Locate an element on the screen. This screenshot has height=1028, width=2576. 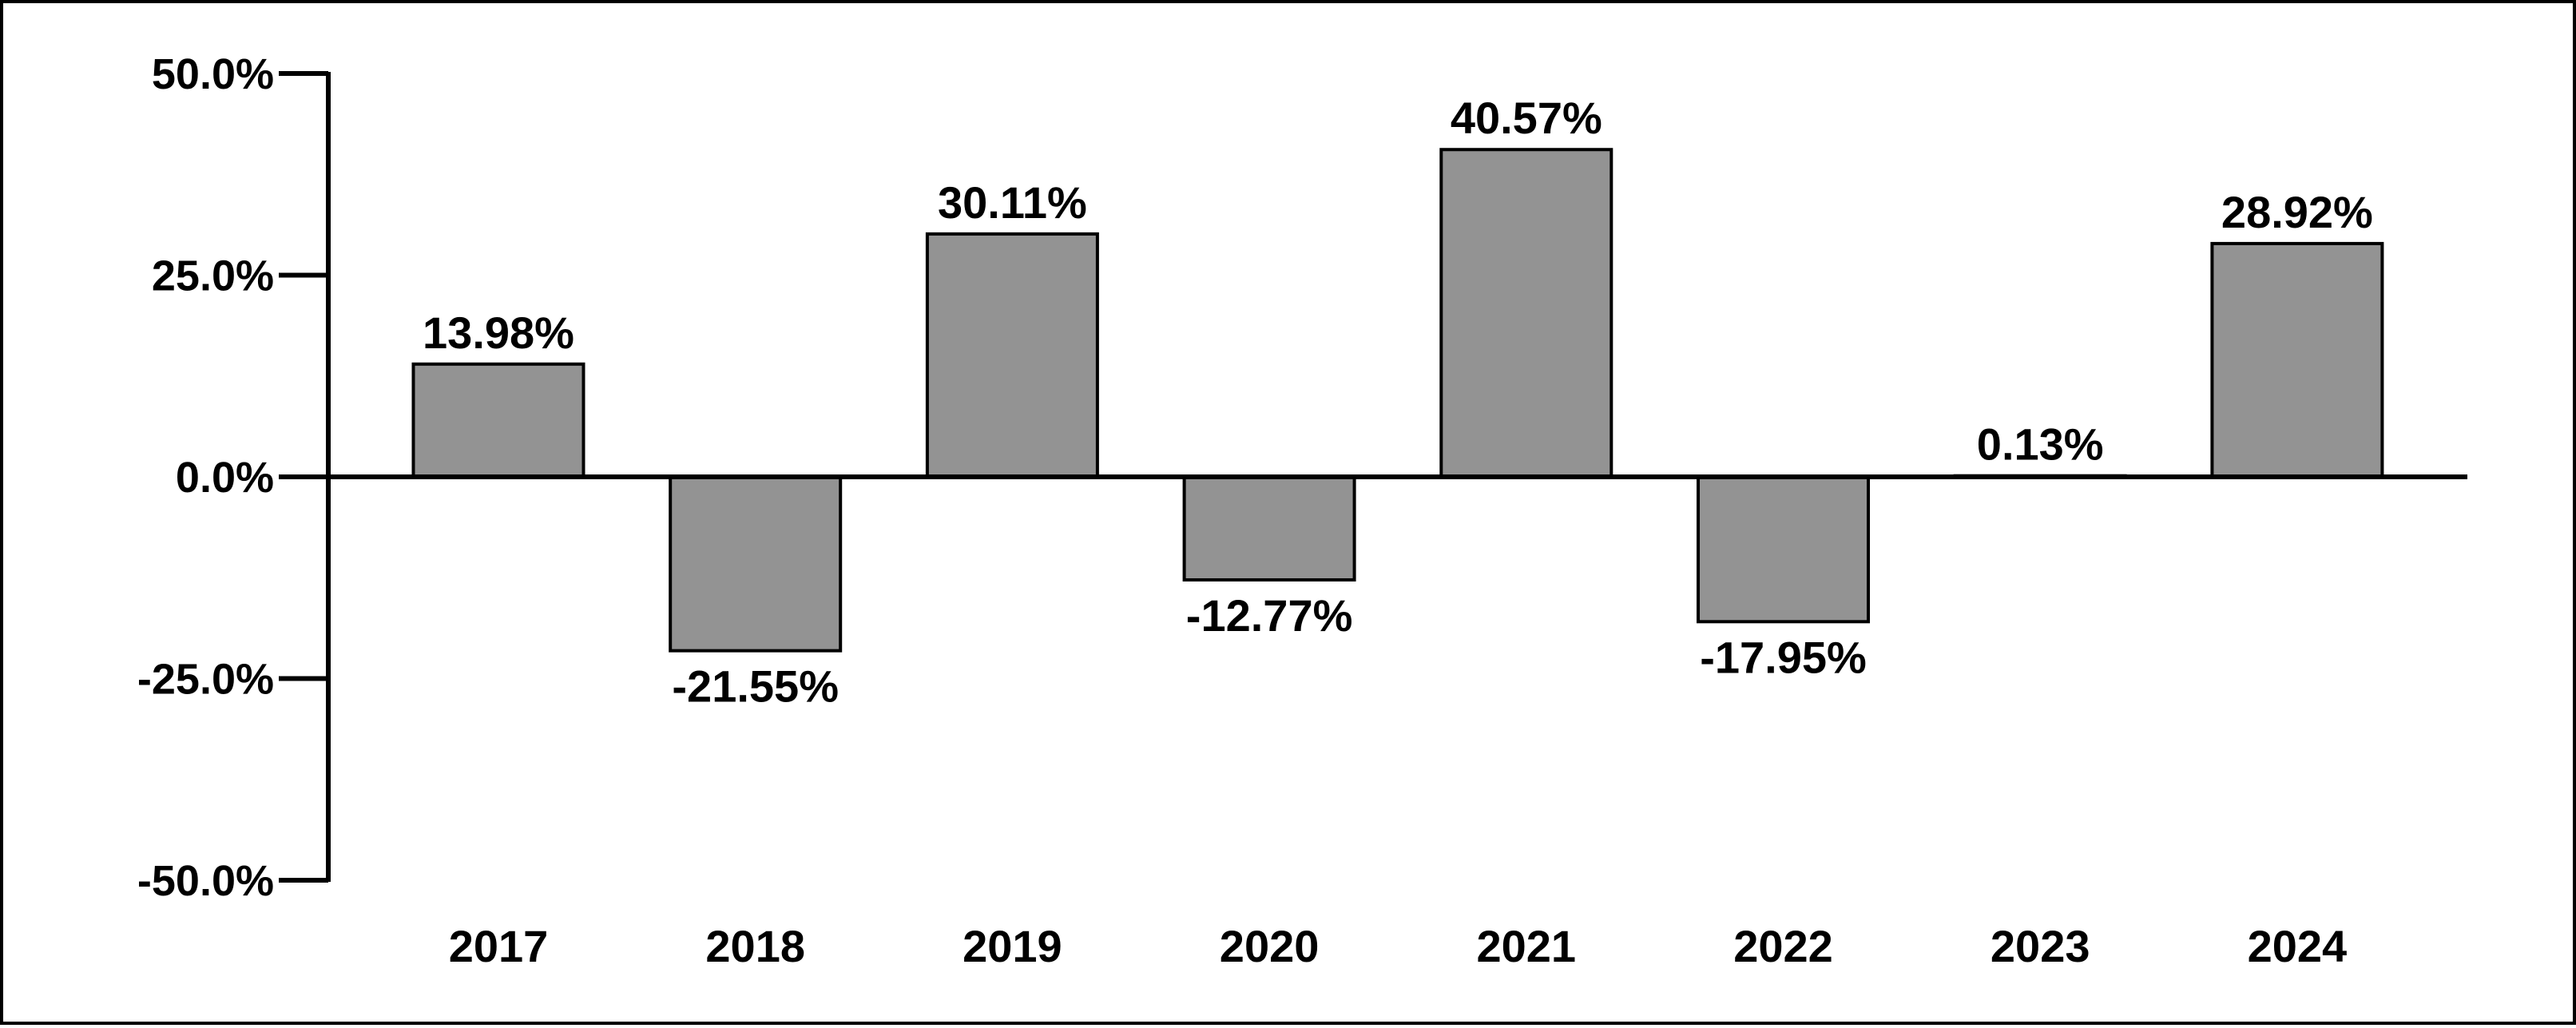
data-label-2024: 28.92% is located at coordinates (2297, 212).